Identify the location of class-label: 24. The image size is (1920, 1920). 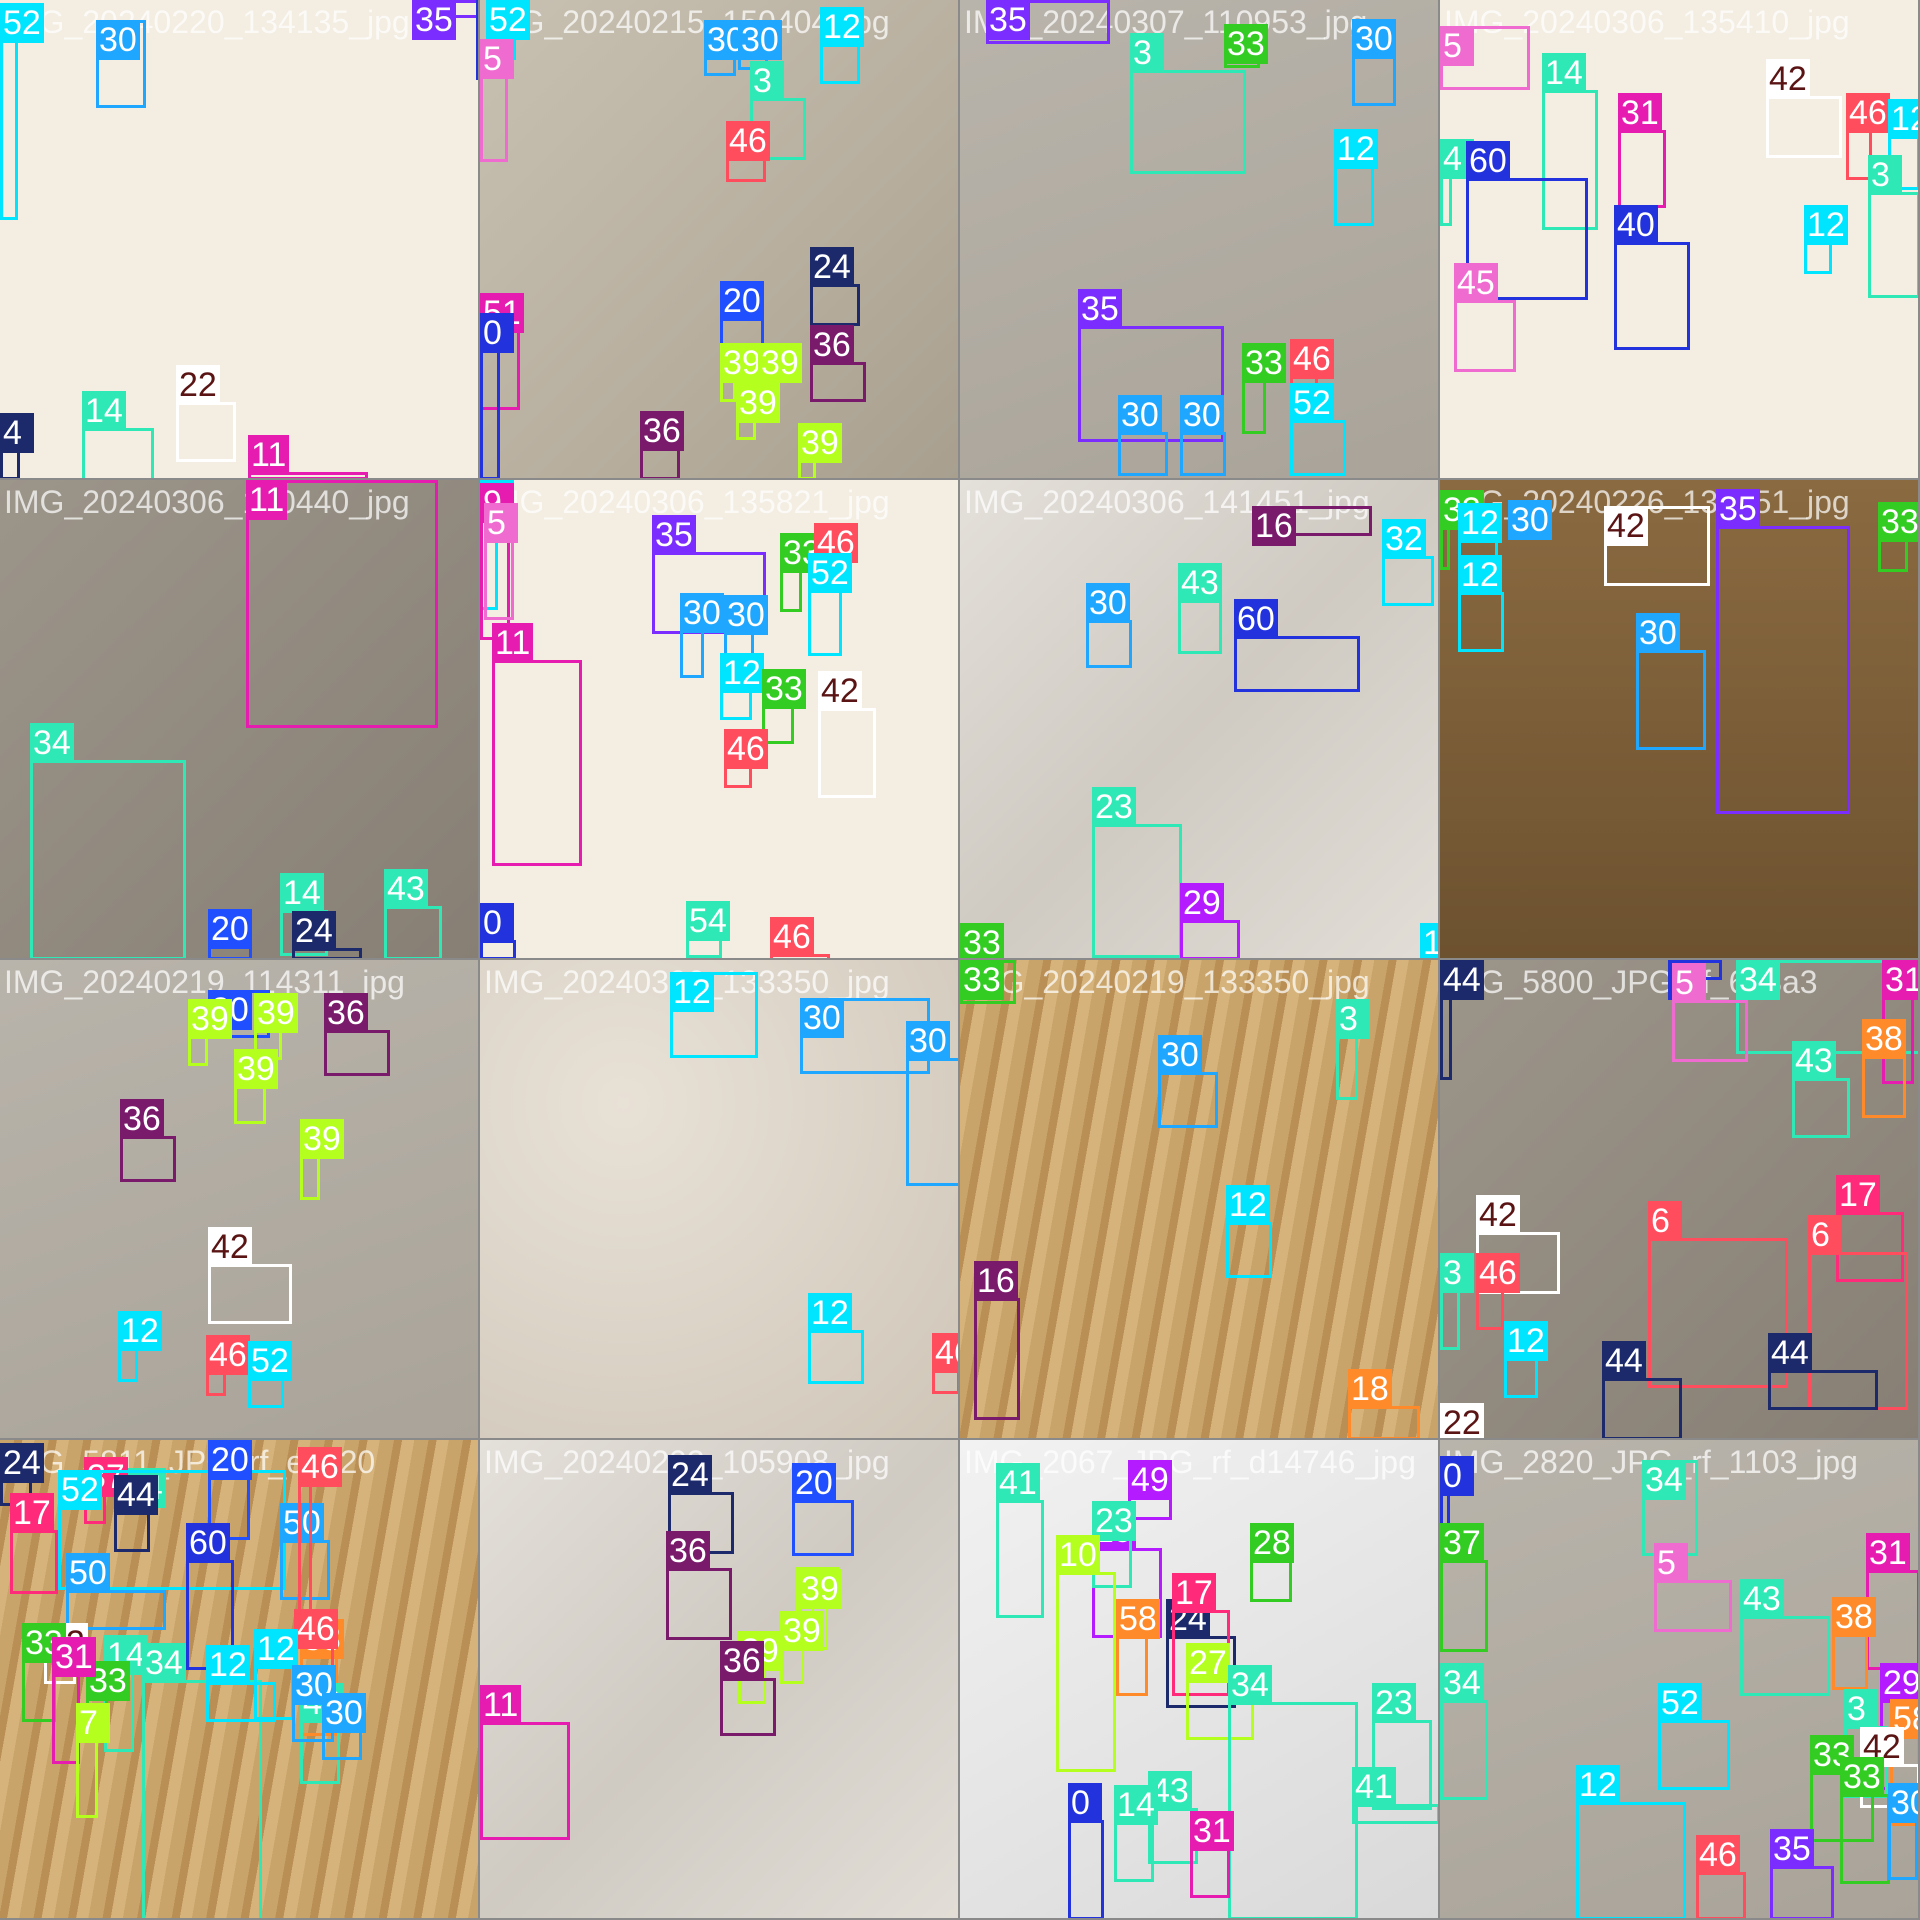
(832, 267).